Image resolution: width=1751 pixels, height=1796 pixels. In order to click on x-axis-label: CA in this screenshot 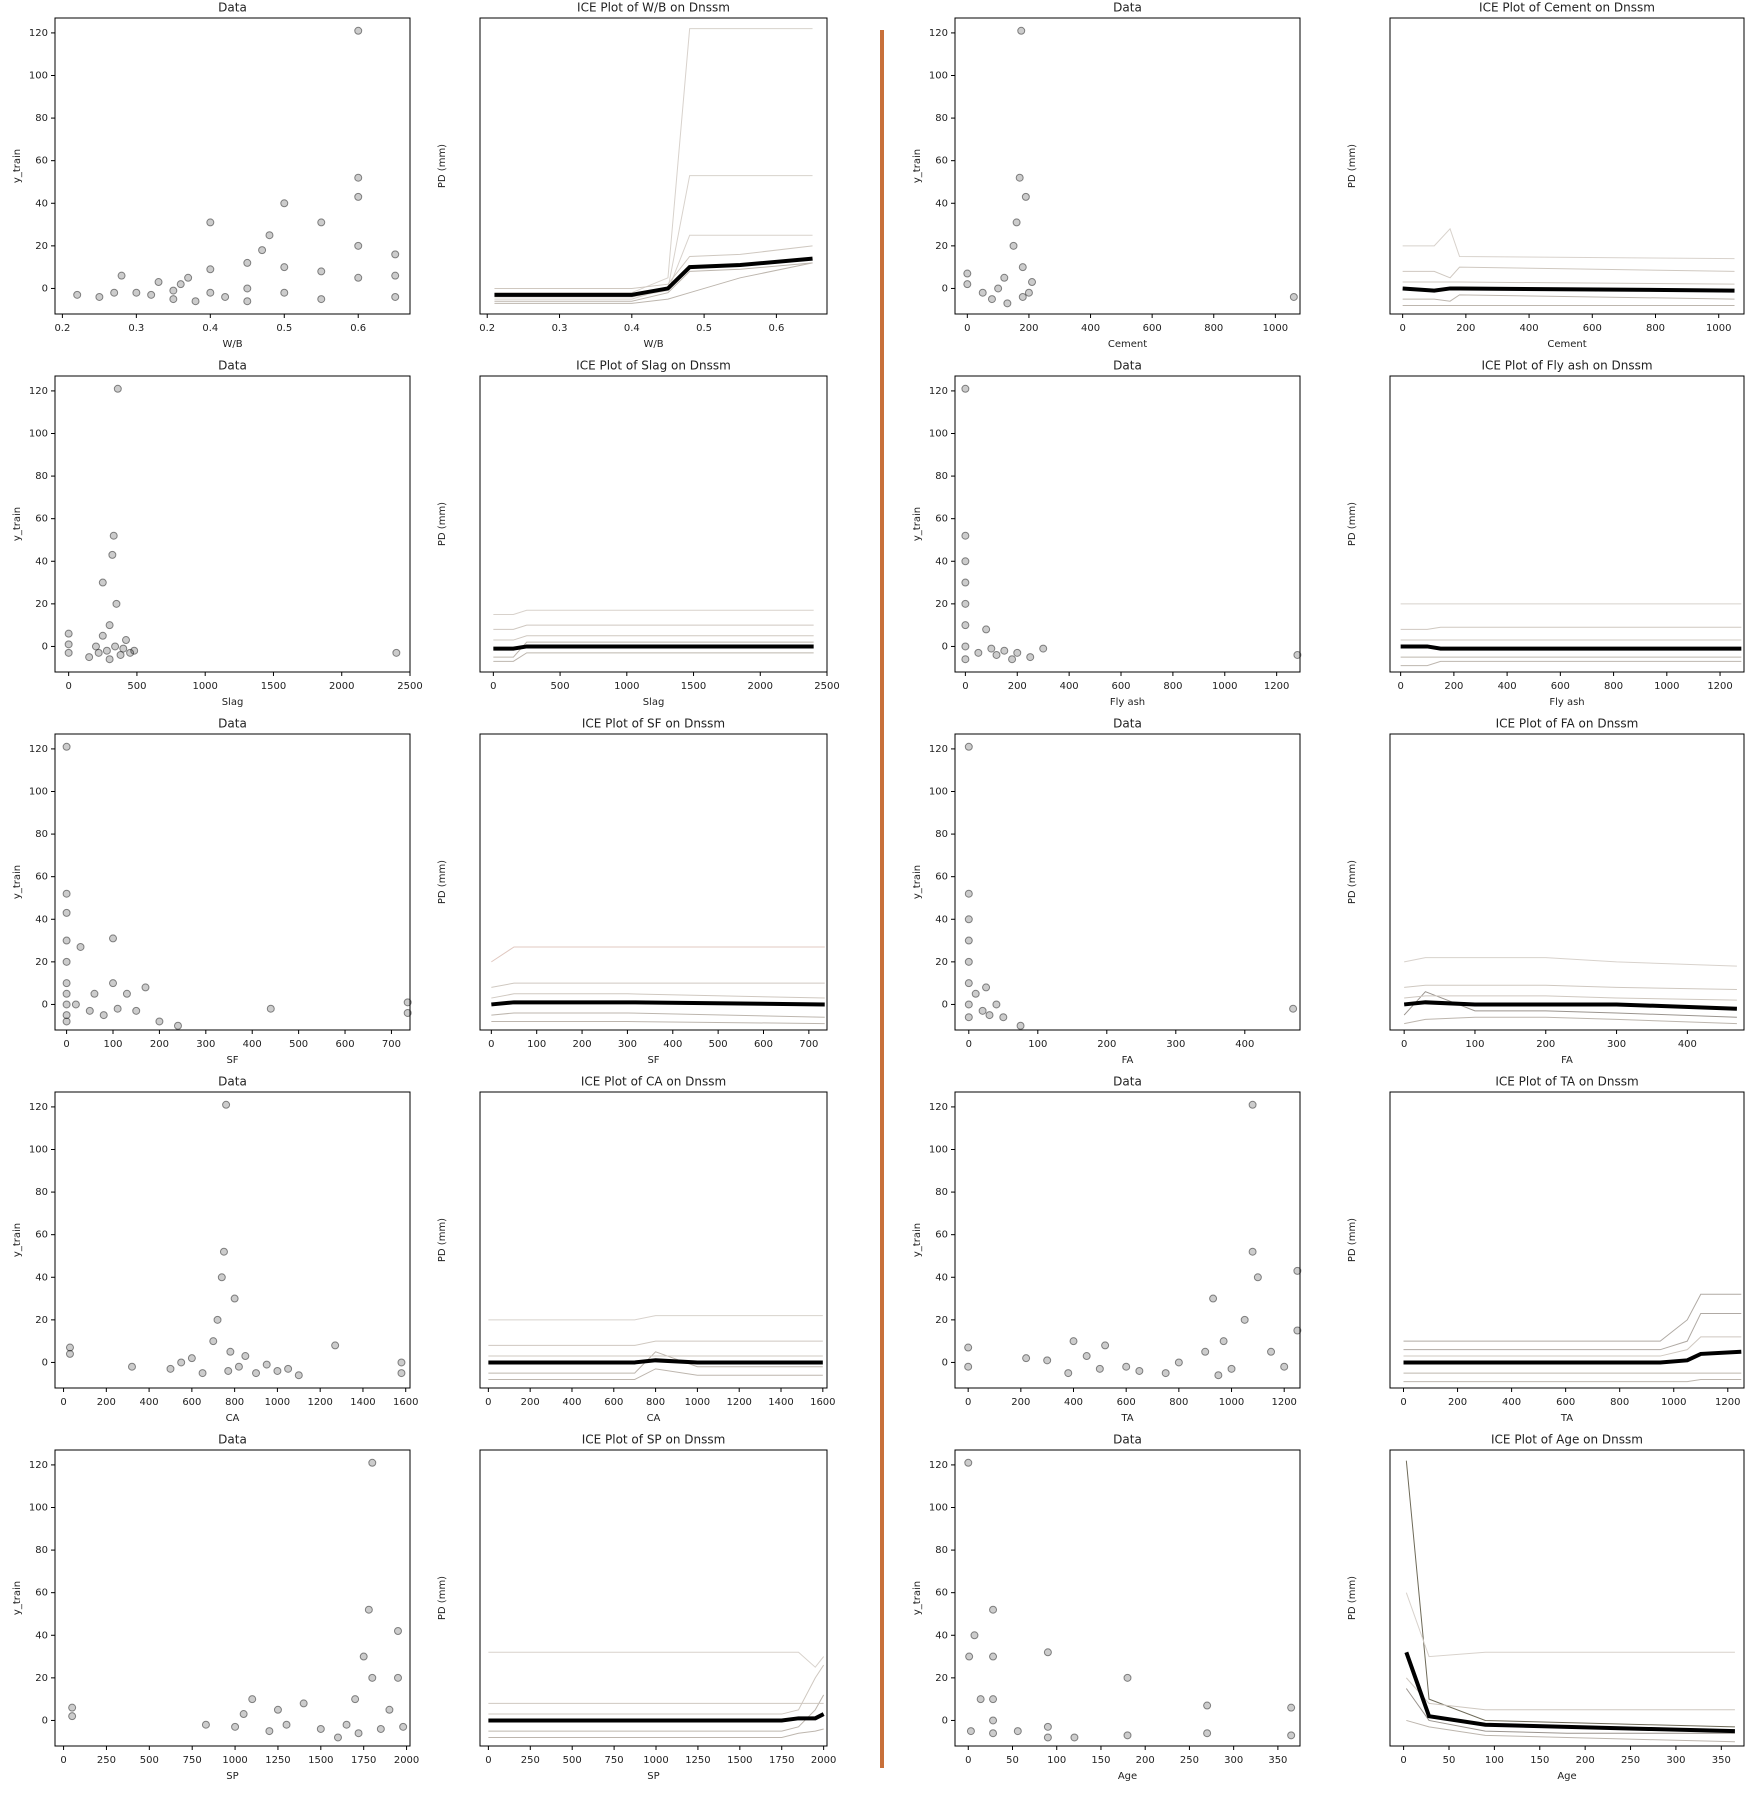, I will do `click(233, 1418)`.